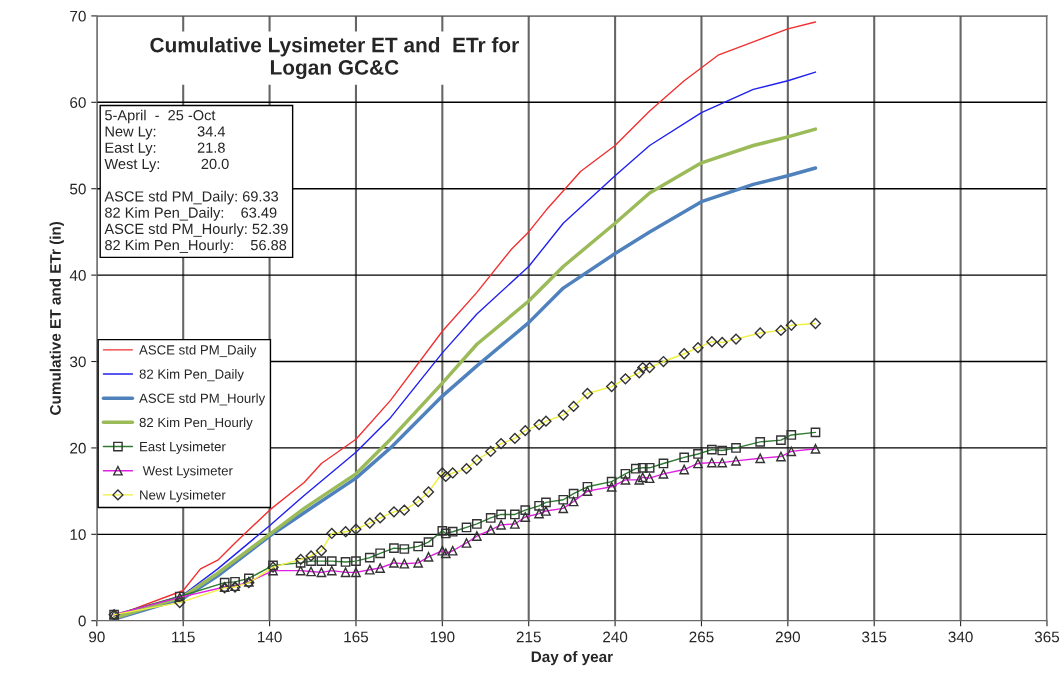 The height and width of the screenshot is (692, 1064). What do you see at coordinates (82, 621) in the screenshot?
I see `y-tick-label: 0` at bounding box center [82, 621].